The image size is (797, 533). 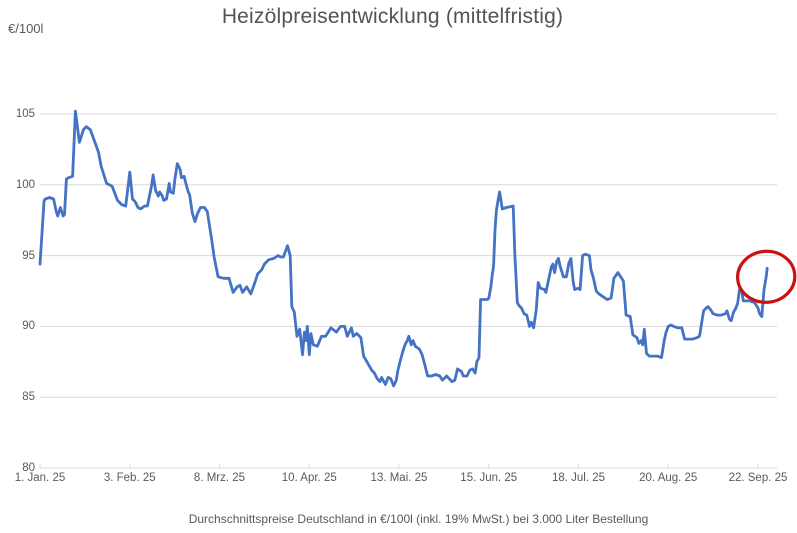 What do you see at coordinates (25, 114) in the screenshot?
I see `y-tick-label: 105` at bounding box center [25, 114].